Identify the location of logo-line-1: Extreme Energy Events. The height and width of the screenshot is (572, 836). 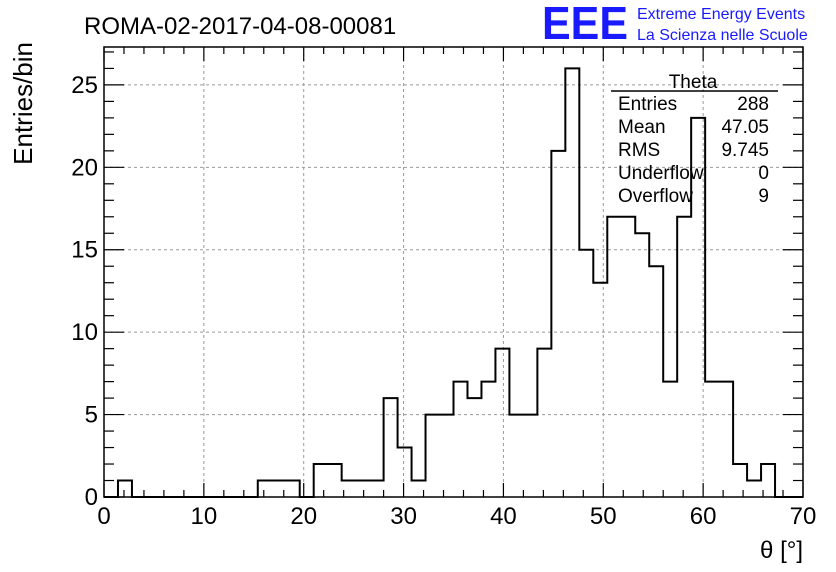
(721, 14).